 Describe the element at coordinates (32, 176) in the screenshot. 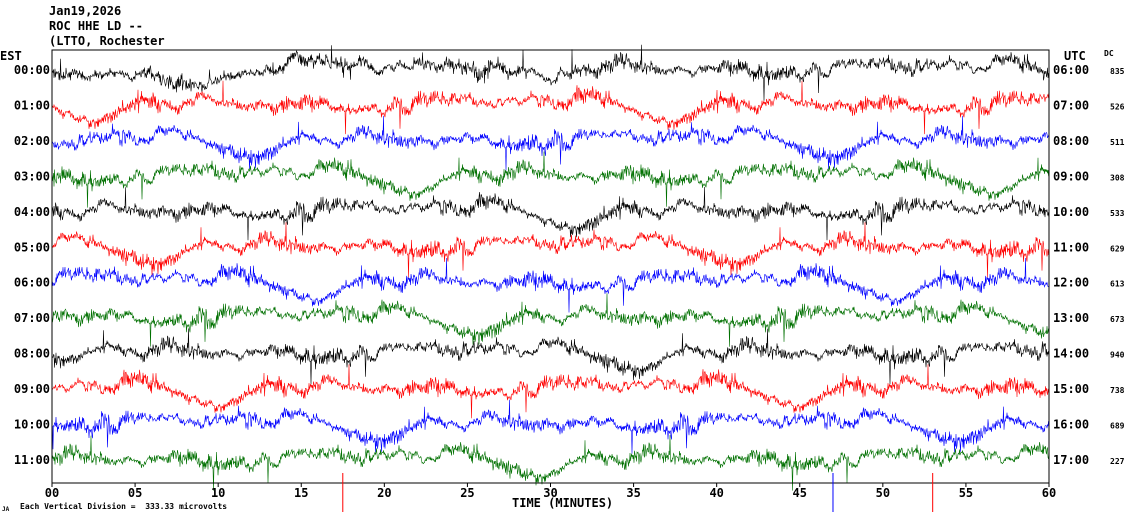

I see `est-hour-label: 03:00` at that location.